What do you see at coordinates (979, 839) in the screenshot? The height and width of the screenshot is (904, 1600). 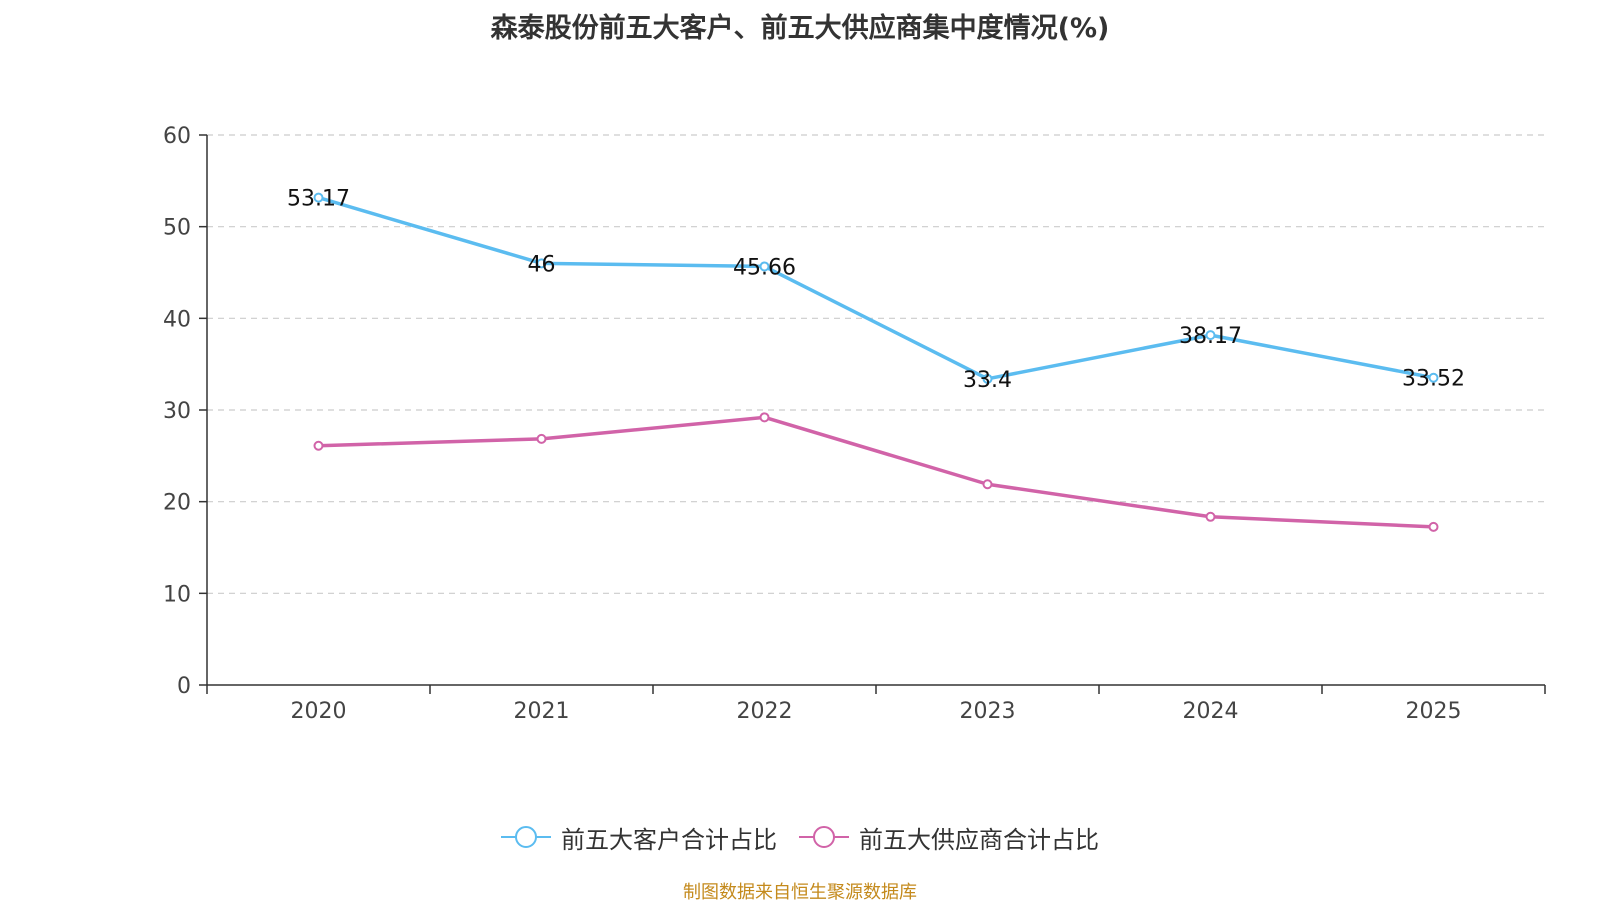 I see `legend-label-supplier: 前五大供应商合计占比` at bounding box center [979, 839].